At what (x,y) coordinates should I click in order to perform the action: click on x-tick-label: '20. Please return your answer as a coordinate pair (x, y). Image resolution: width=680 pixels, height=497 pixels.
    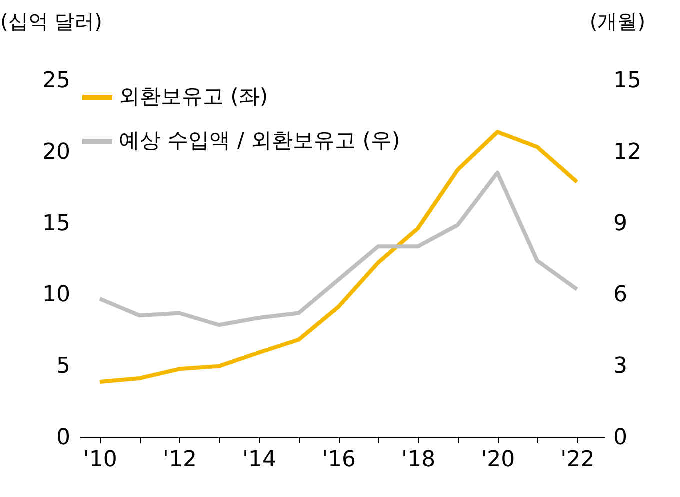
    Looking at the image, I should click on (498, 460).